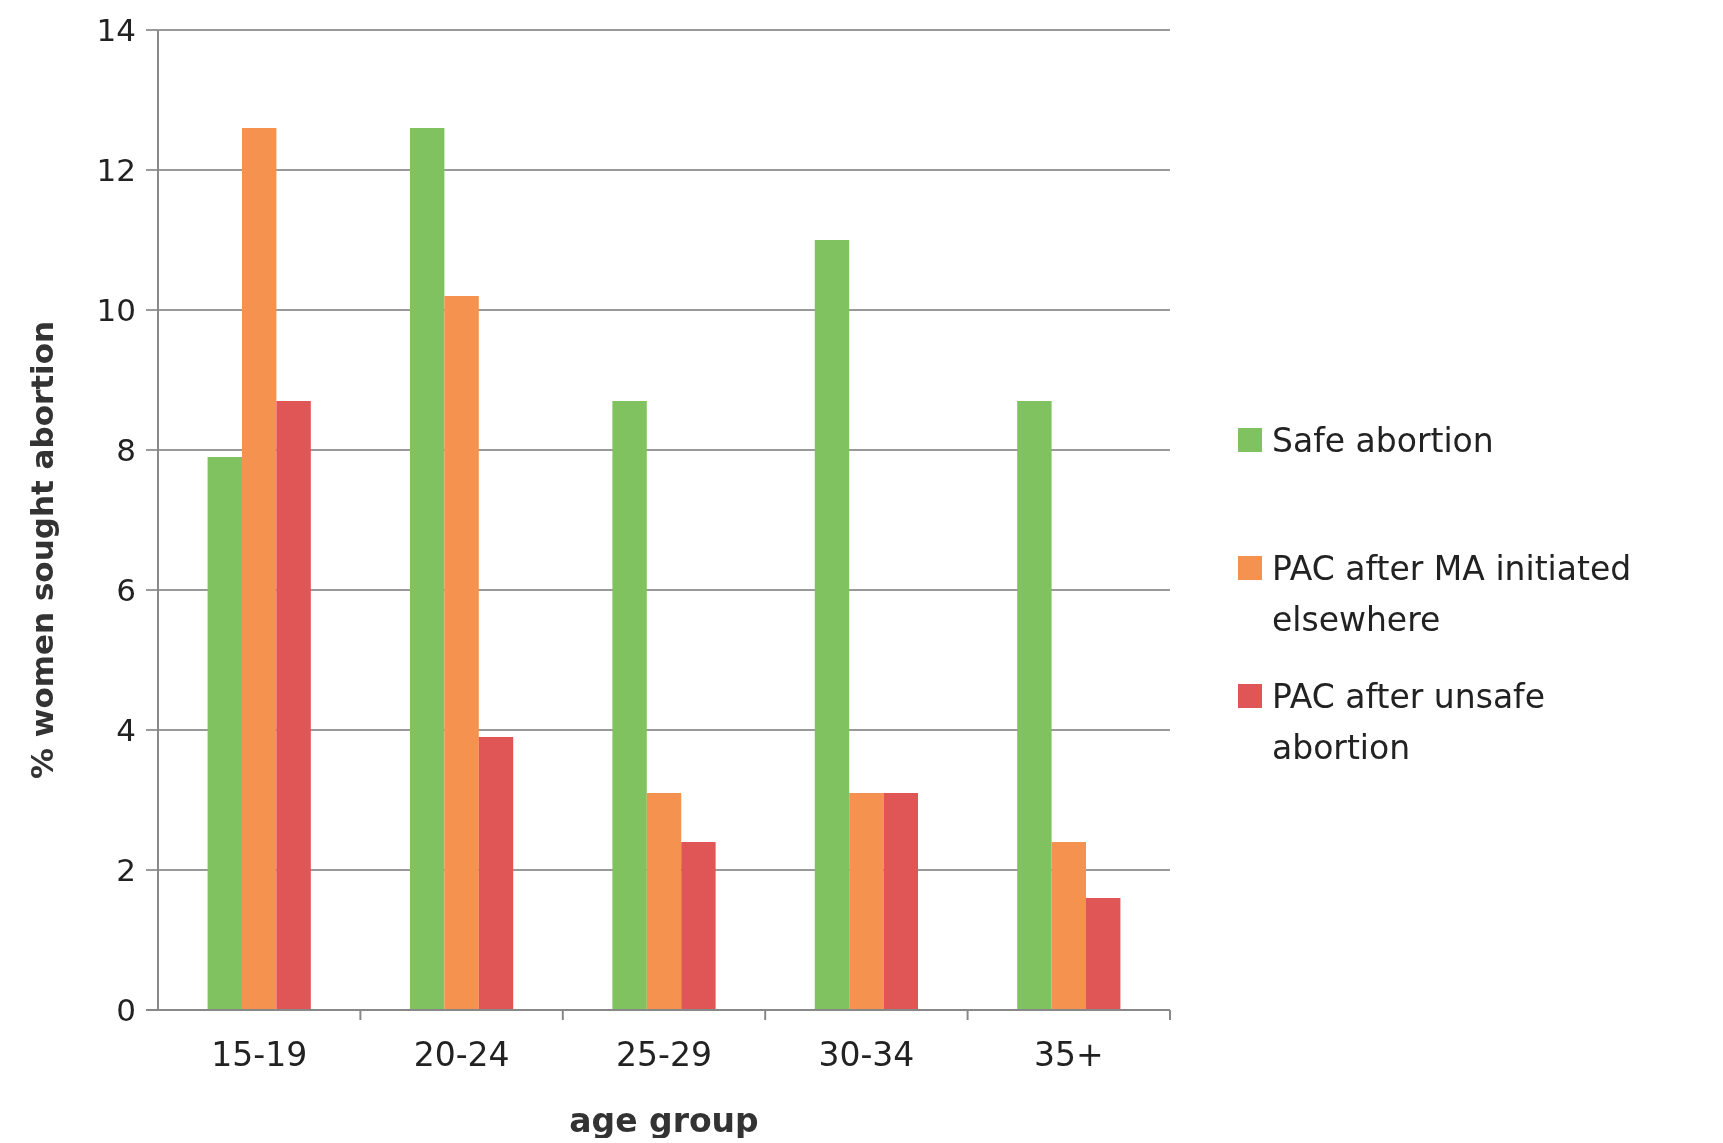 Image resolution: width=1723 pixels, height=1143 pixels. What do you see at coordinates (126, 589) in the screenshot?
I see `y-tick-label: 6` at bounding box center [126, 589].